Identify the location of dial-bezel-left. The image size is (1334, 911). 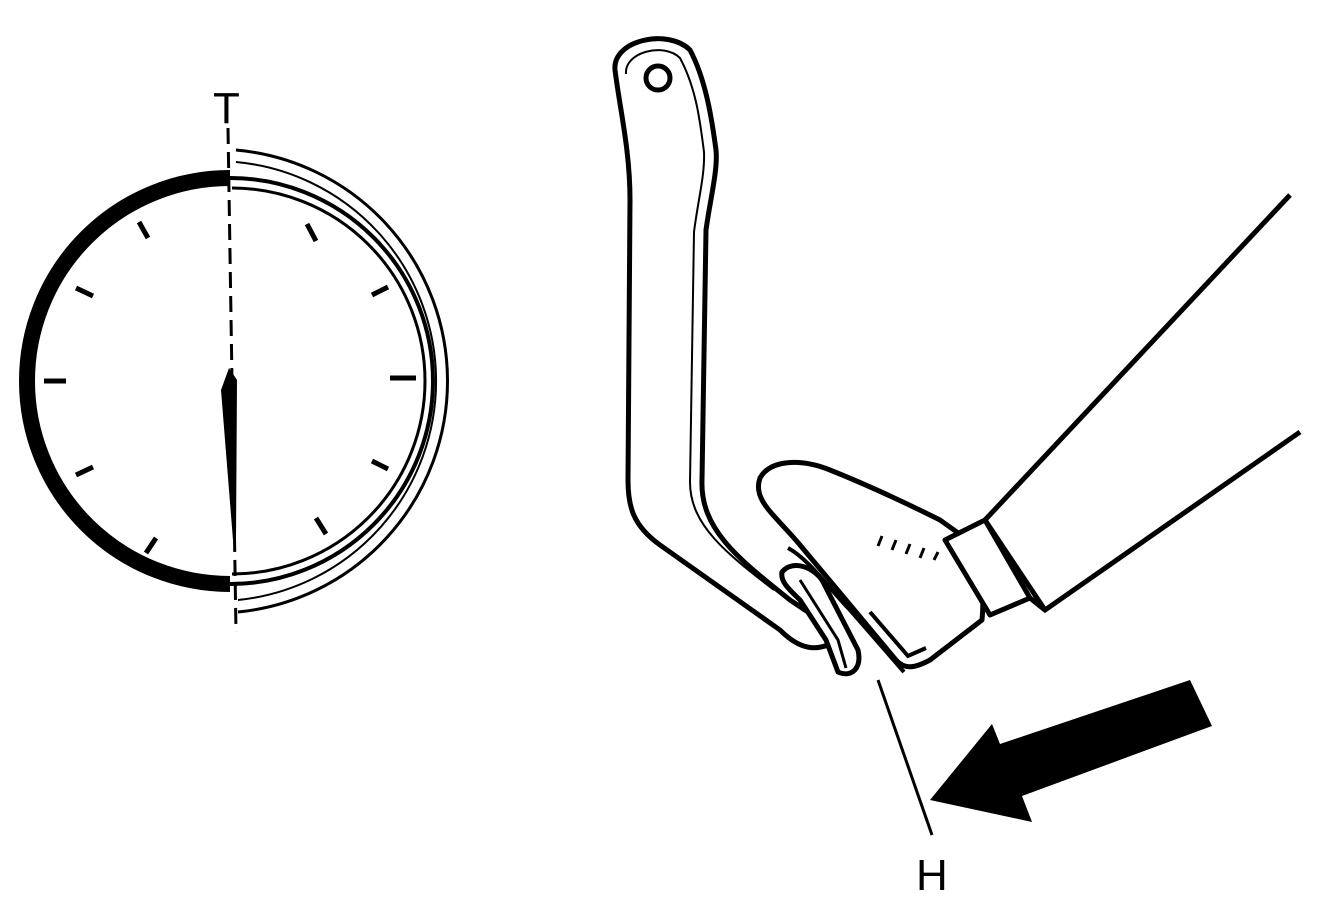
(125, 381).